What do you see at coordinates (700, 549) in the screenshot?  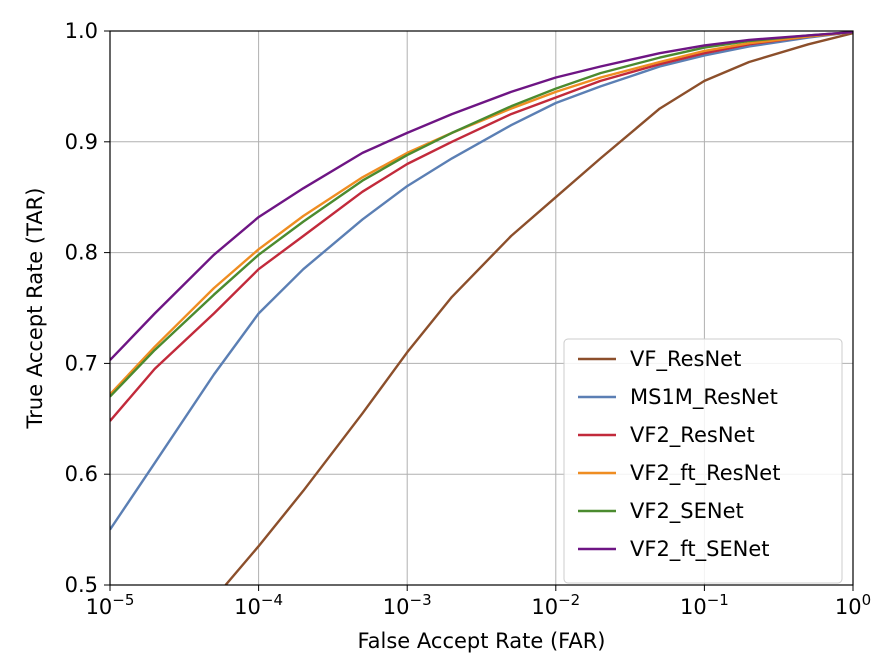 I see `legend-label: VF2_ft_SENet` at bounding box center [700, 549].